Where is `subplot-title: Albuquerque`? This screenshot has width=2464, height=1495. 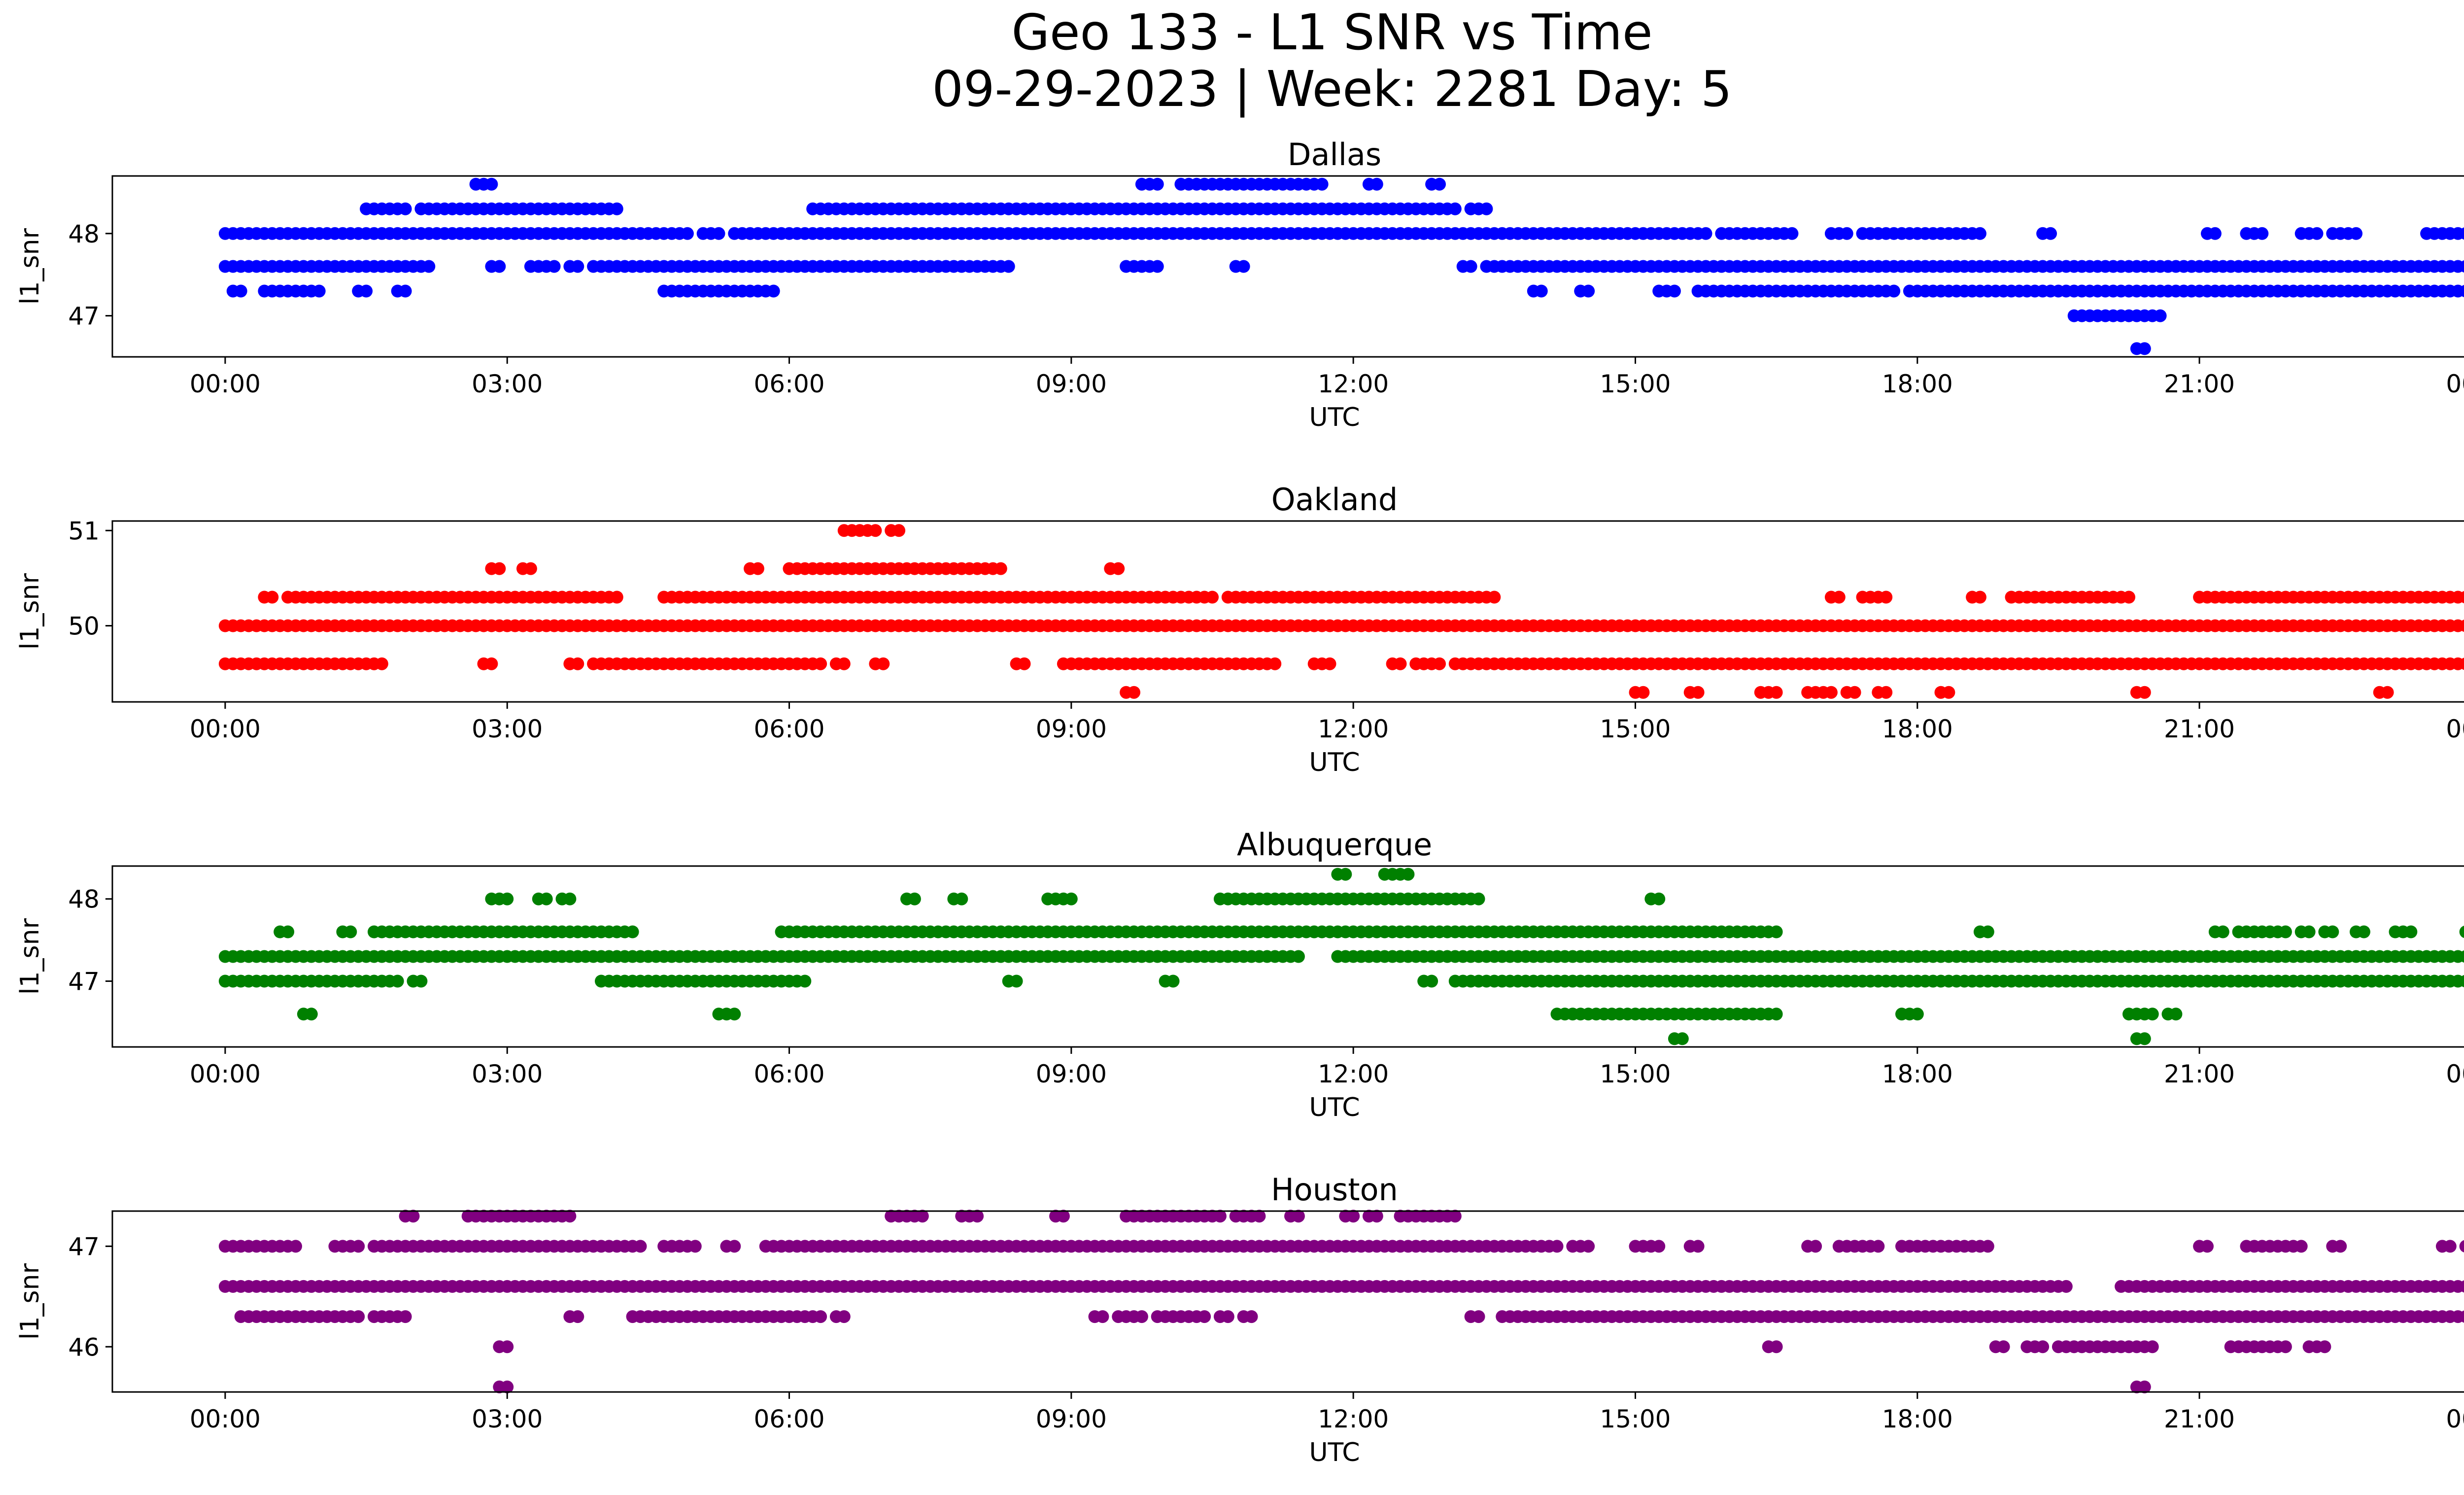
subplot-title: Albuquerque is located at coordinates (1334, 845).